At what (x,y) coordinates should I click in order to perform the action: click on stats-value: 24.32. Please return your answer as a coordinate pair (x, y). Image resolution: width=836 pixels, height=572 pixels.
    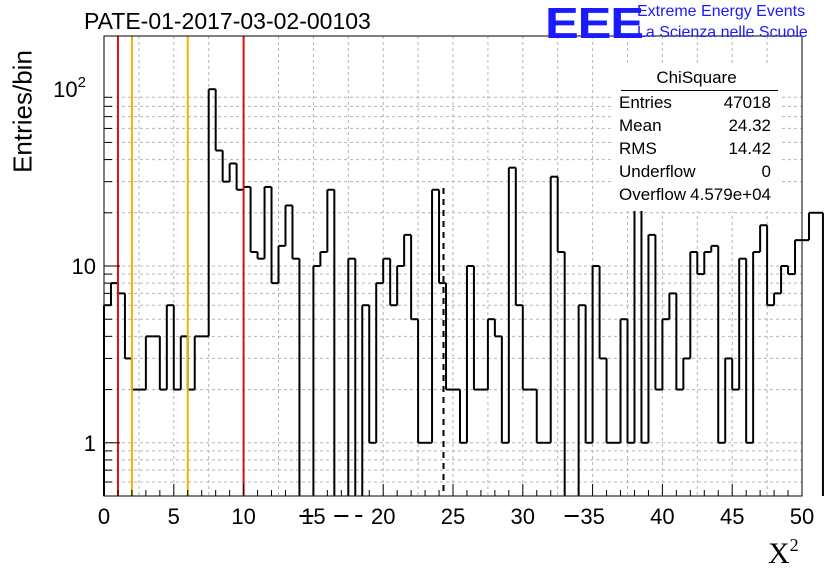
    Looking at the image, I should click on (749, 125).